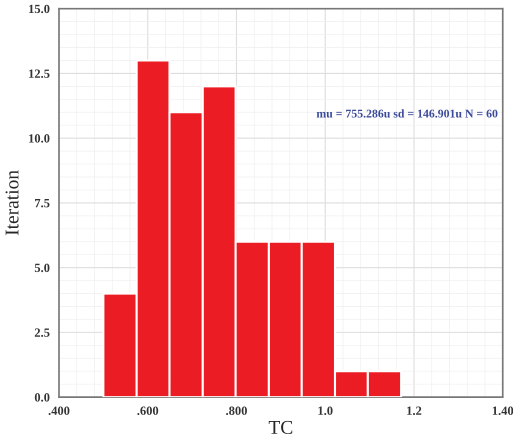 This screenshot has width=513, height=434. I want to click on y-tick-label: 12.5, so click(39, 73).